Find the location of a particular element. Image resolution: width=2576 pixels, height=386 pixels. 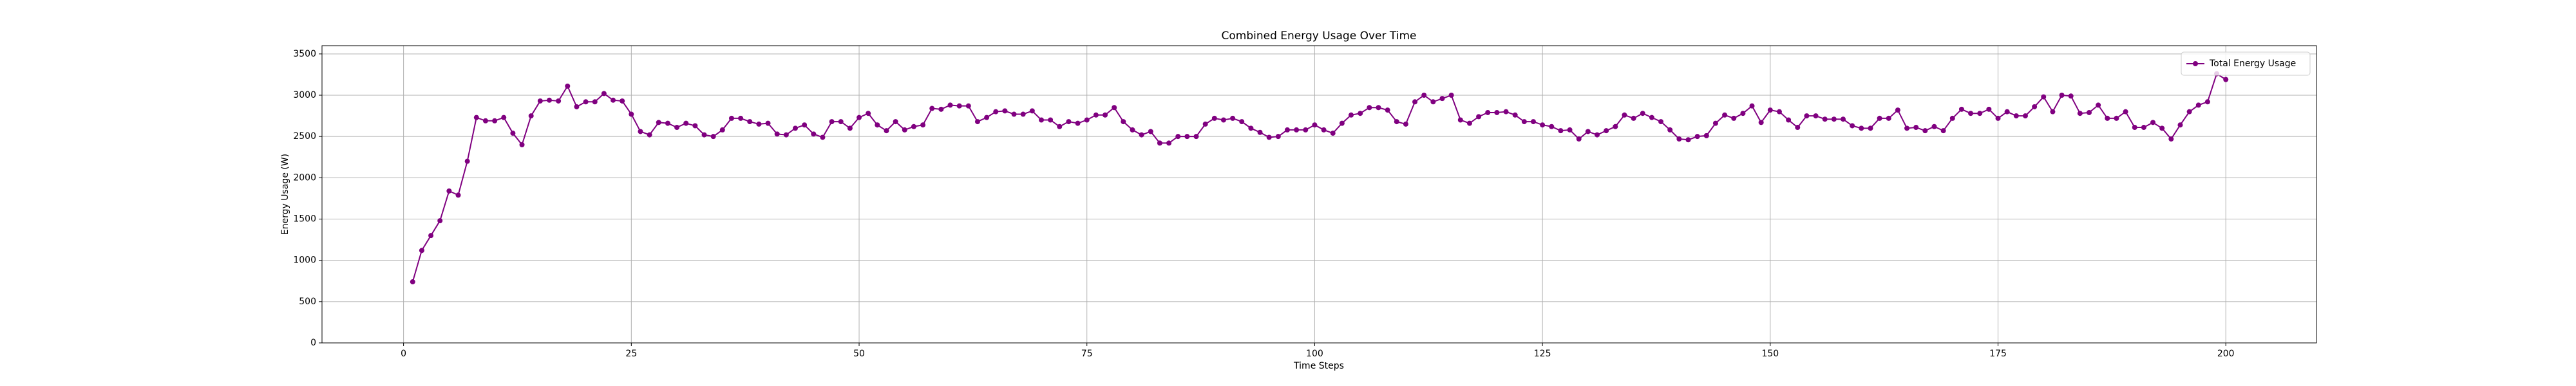

y-tick-label: 3000 is located at coordinates (304, 95).